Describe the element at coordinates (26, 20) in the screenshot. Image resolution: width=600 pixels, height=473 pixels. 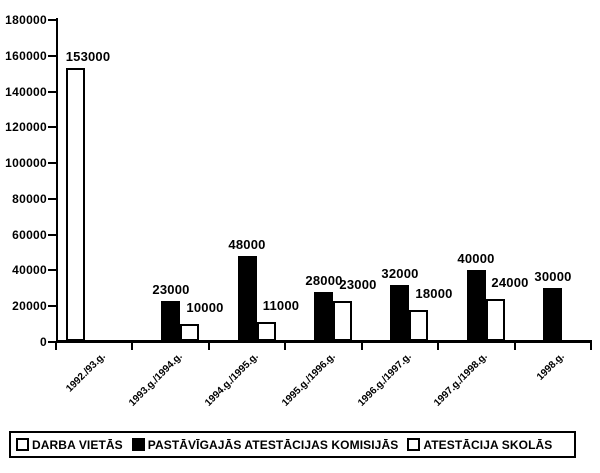
I see `y-axis-tick-label: 180000` at that location.